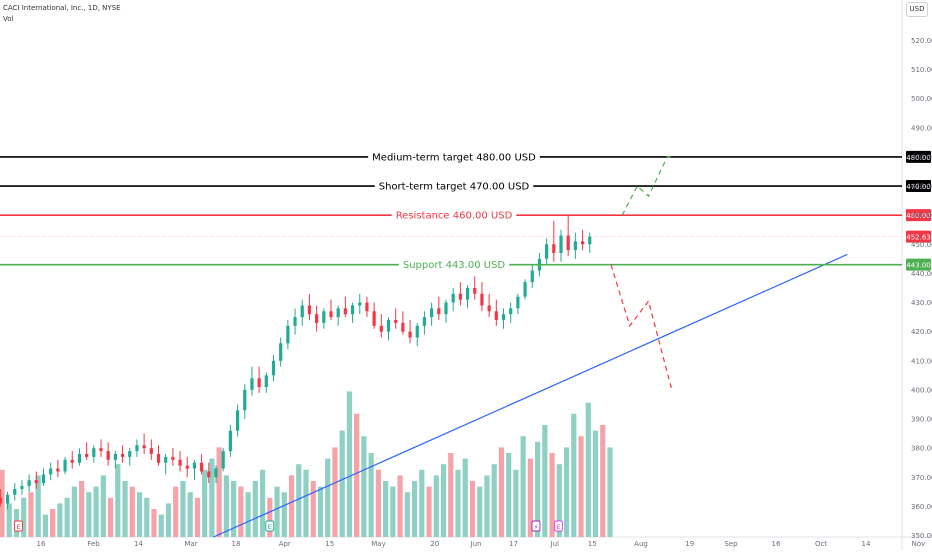 Image resolution: width=932 pixels, height=554 pixels. What do you see at coordinates (821, 544) in the screenshot?
I see `time-tick: Oct` at bounding box center [821, 544].